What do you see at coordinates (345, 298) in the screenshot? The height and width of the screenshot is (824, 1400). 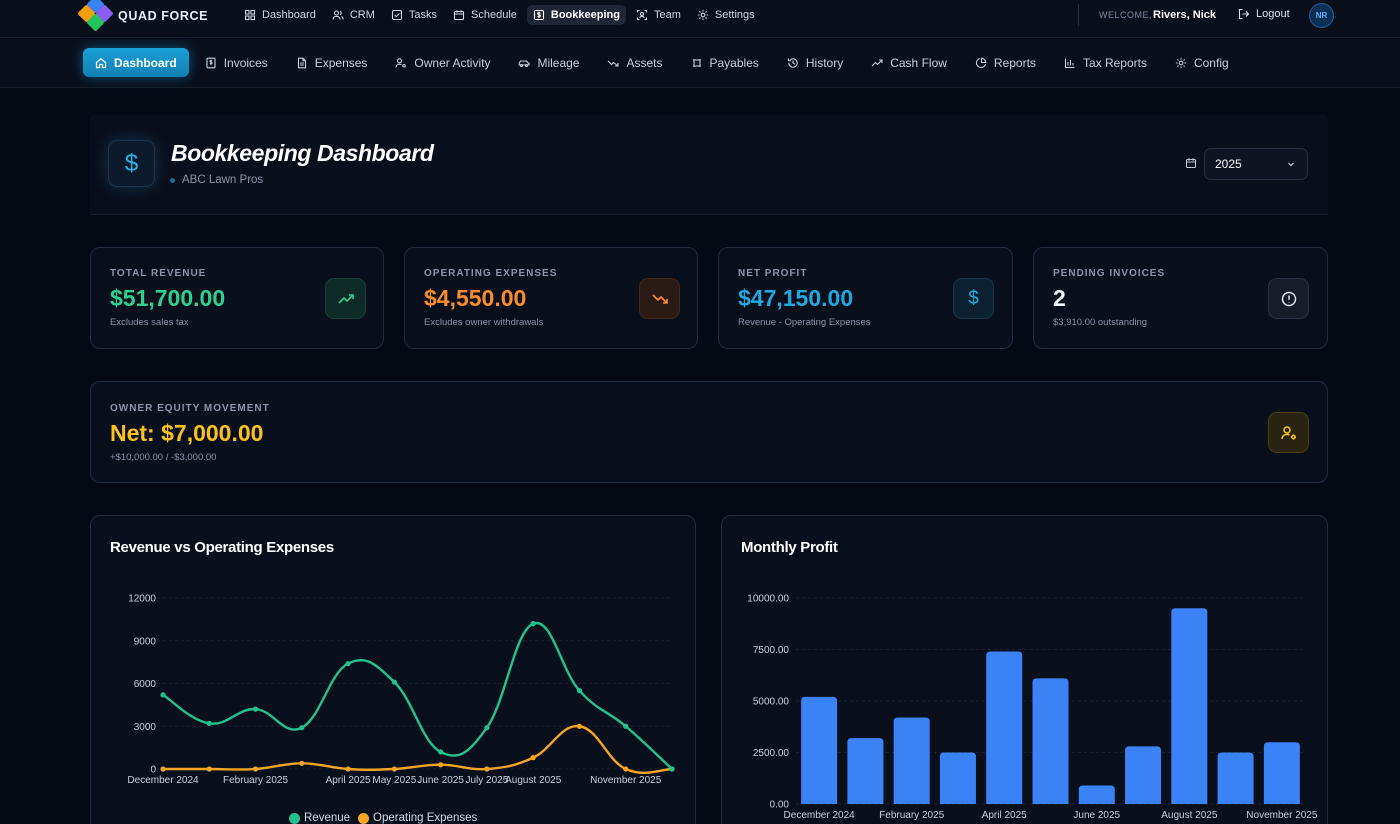 I see `trend-up-icon` at bounding box center [345, 298].